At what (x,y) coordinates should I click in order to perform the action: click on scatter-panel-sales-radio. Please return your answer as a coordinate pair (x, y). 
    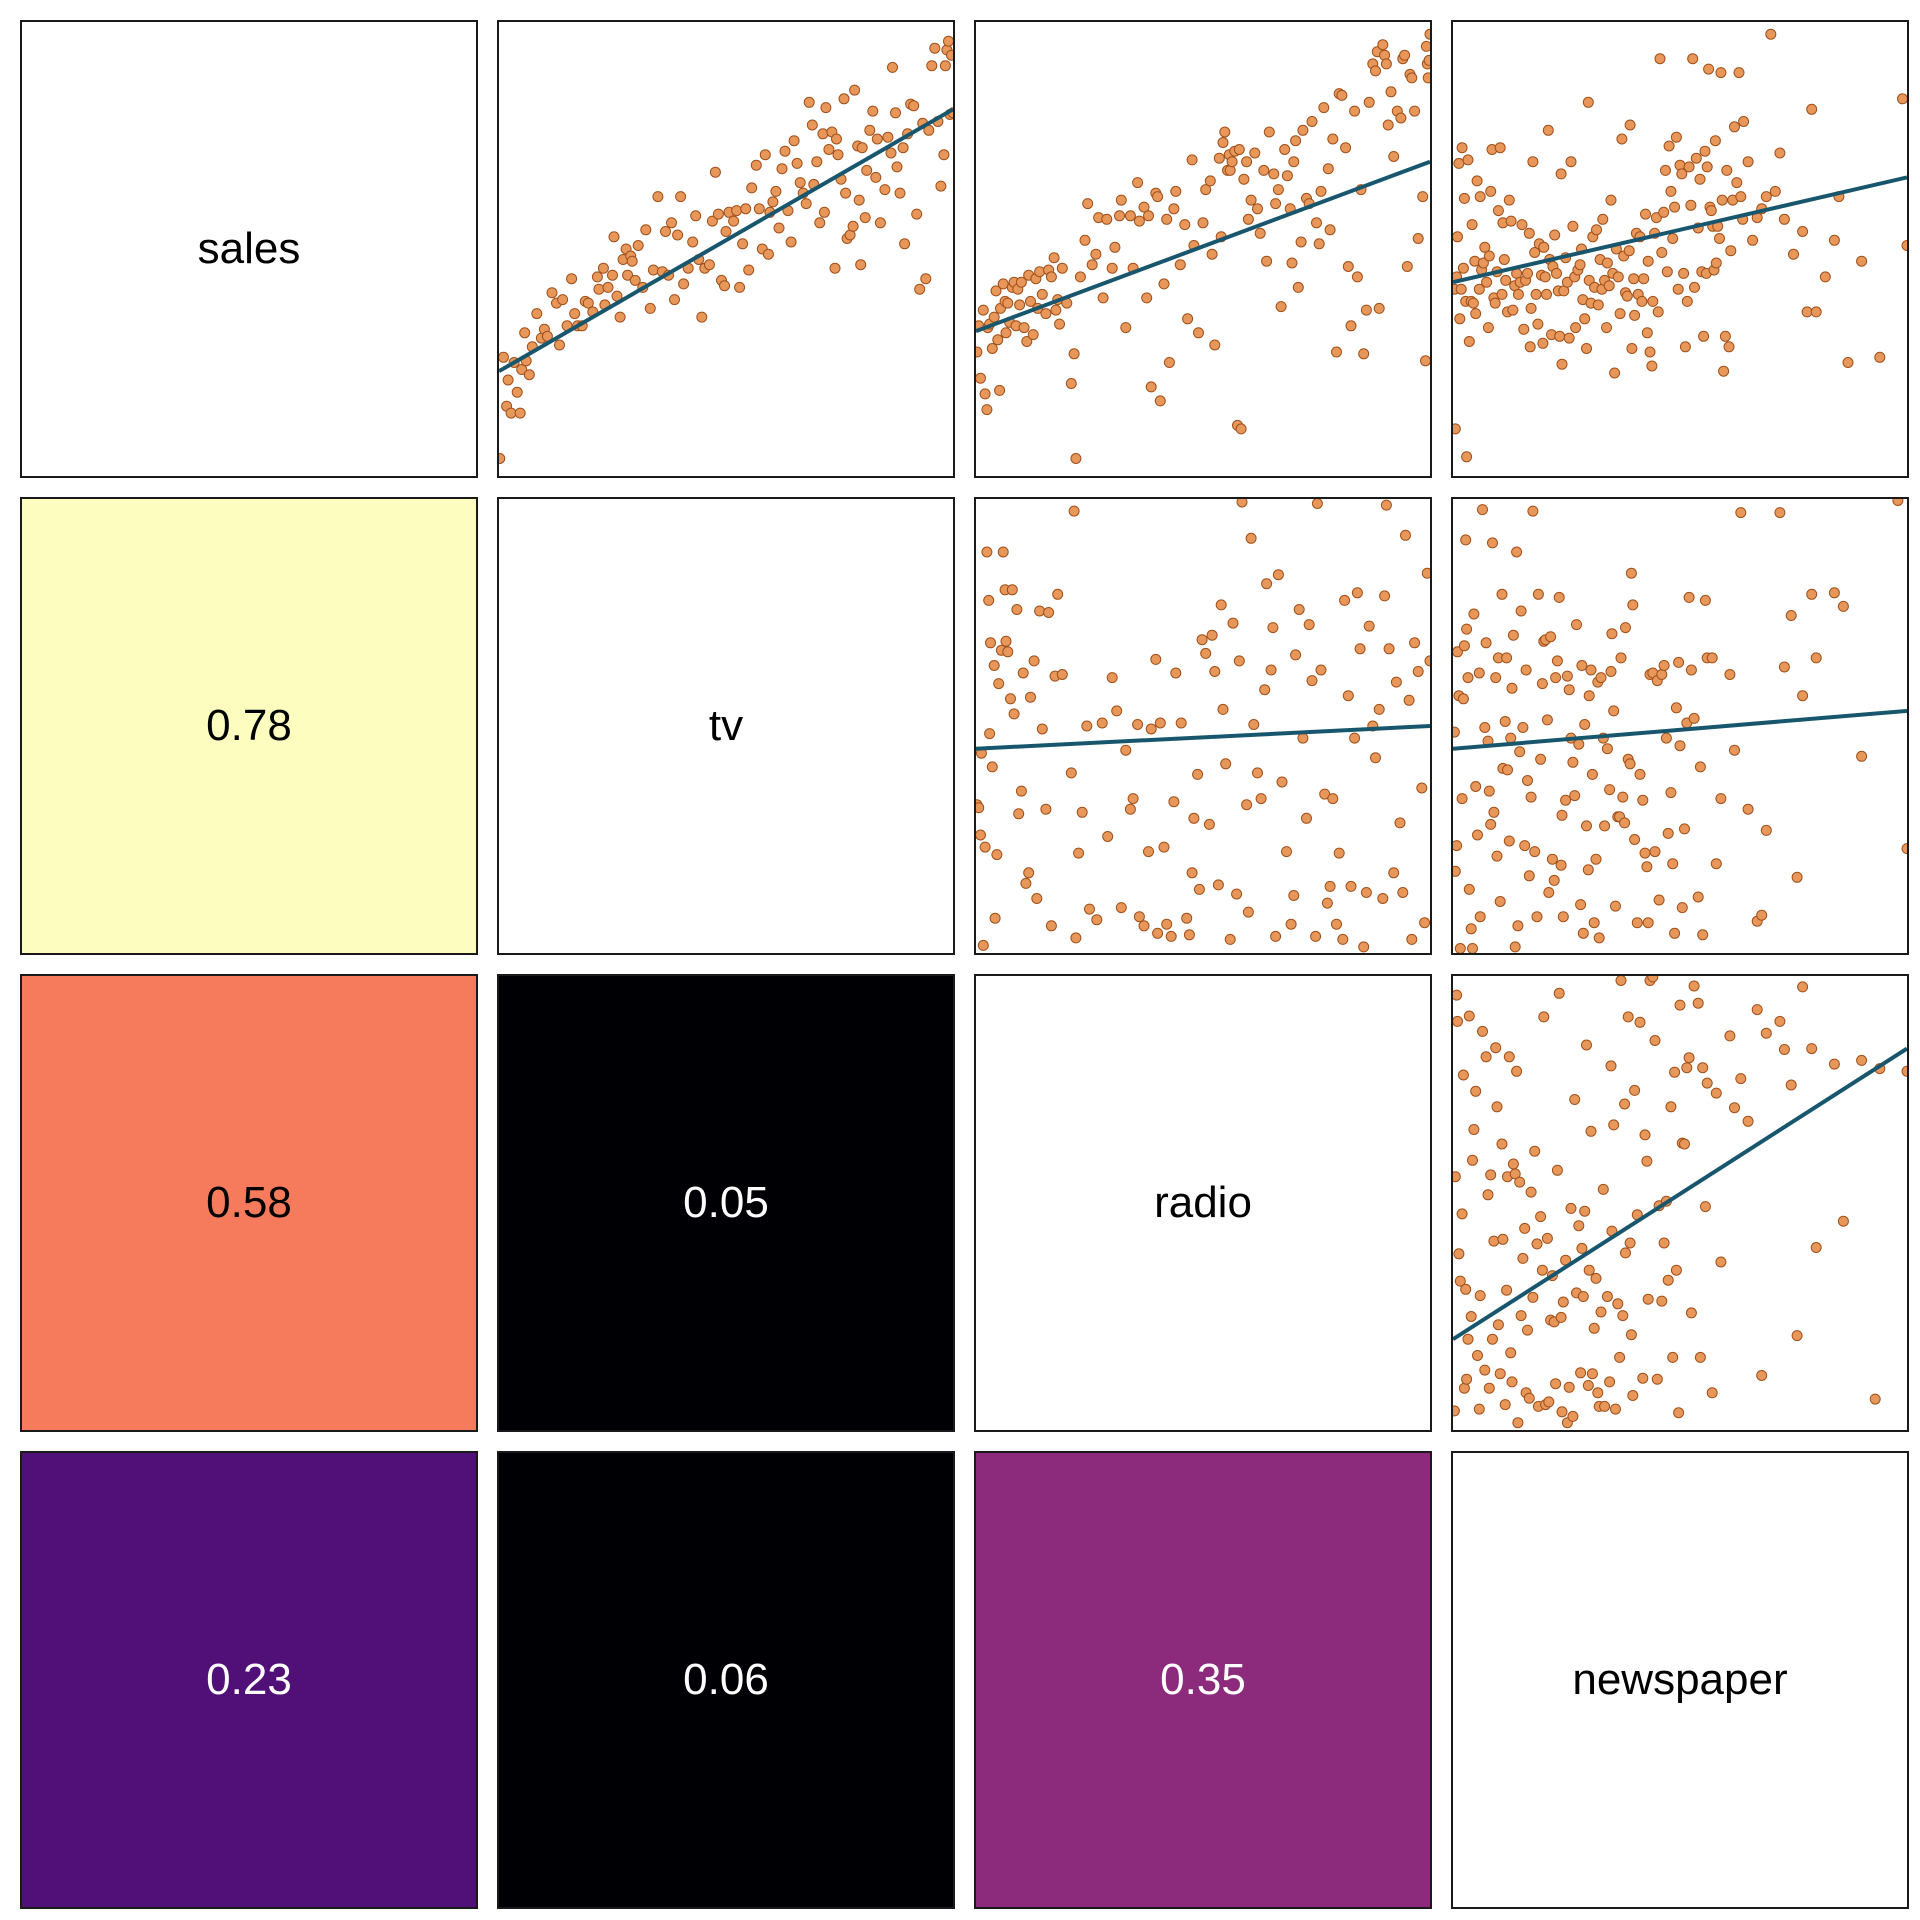
    Looking at the image, I should click on (1203, 249).